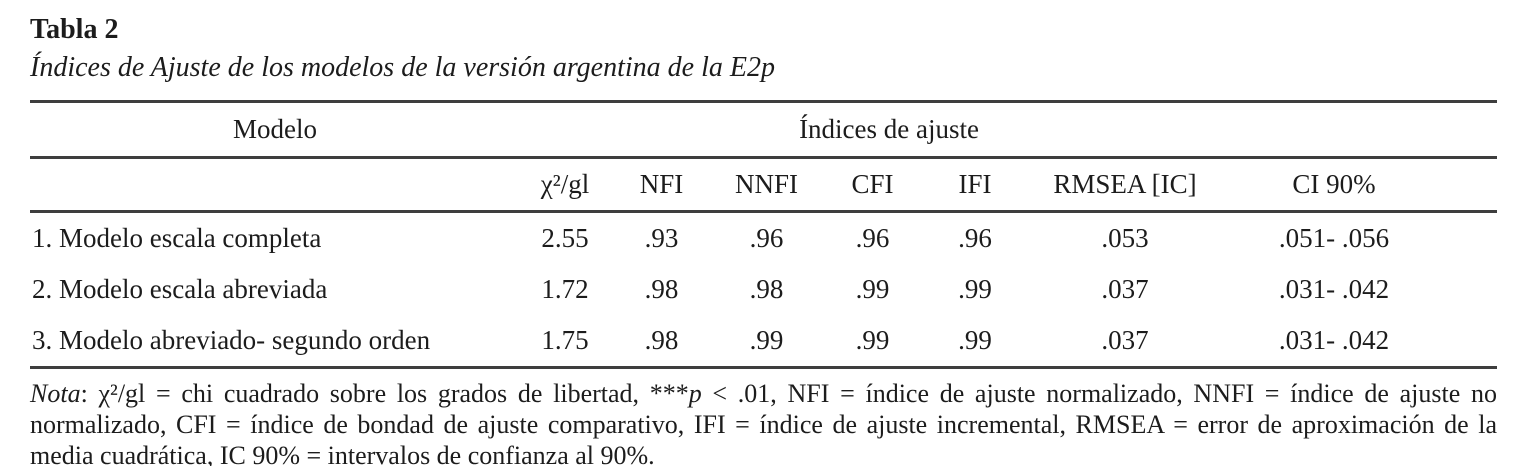  What do you see at coordinates (275, 130) in the screenshot?
I see `model-column-header: Modelo` at bounding box center [275, 130].